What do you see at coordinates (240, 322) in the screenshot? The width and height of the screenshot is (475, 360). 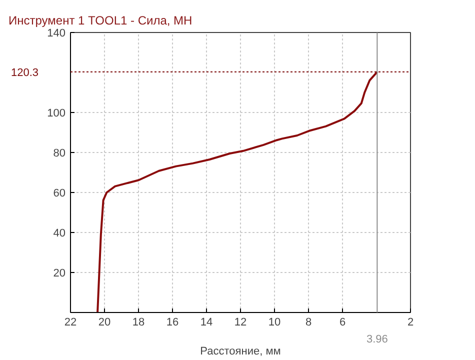 I see `x-tick-label: 12` at bounding box center [240, 322].